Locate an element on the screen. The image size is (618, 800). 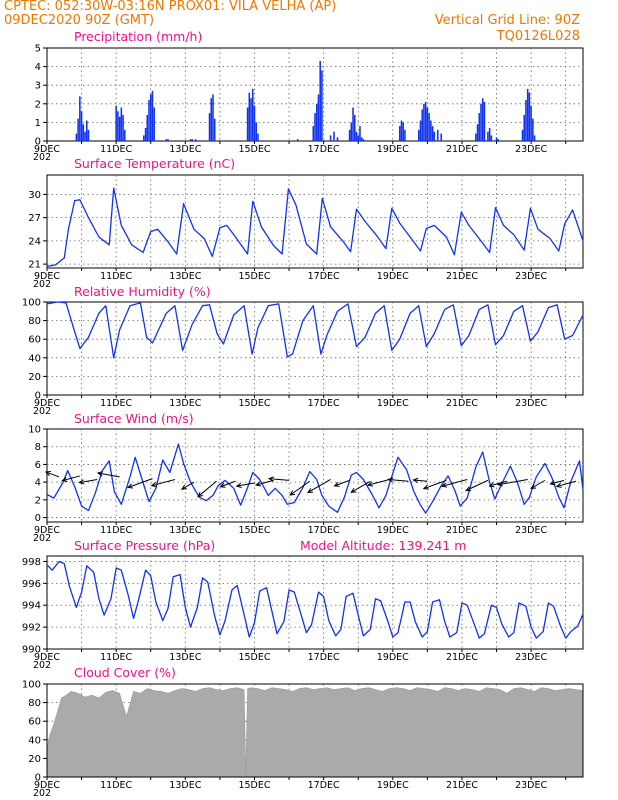
temperature-xtick-label: 23DEC is located at coordinates (531, 276).